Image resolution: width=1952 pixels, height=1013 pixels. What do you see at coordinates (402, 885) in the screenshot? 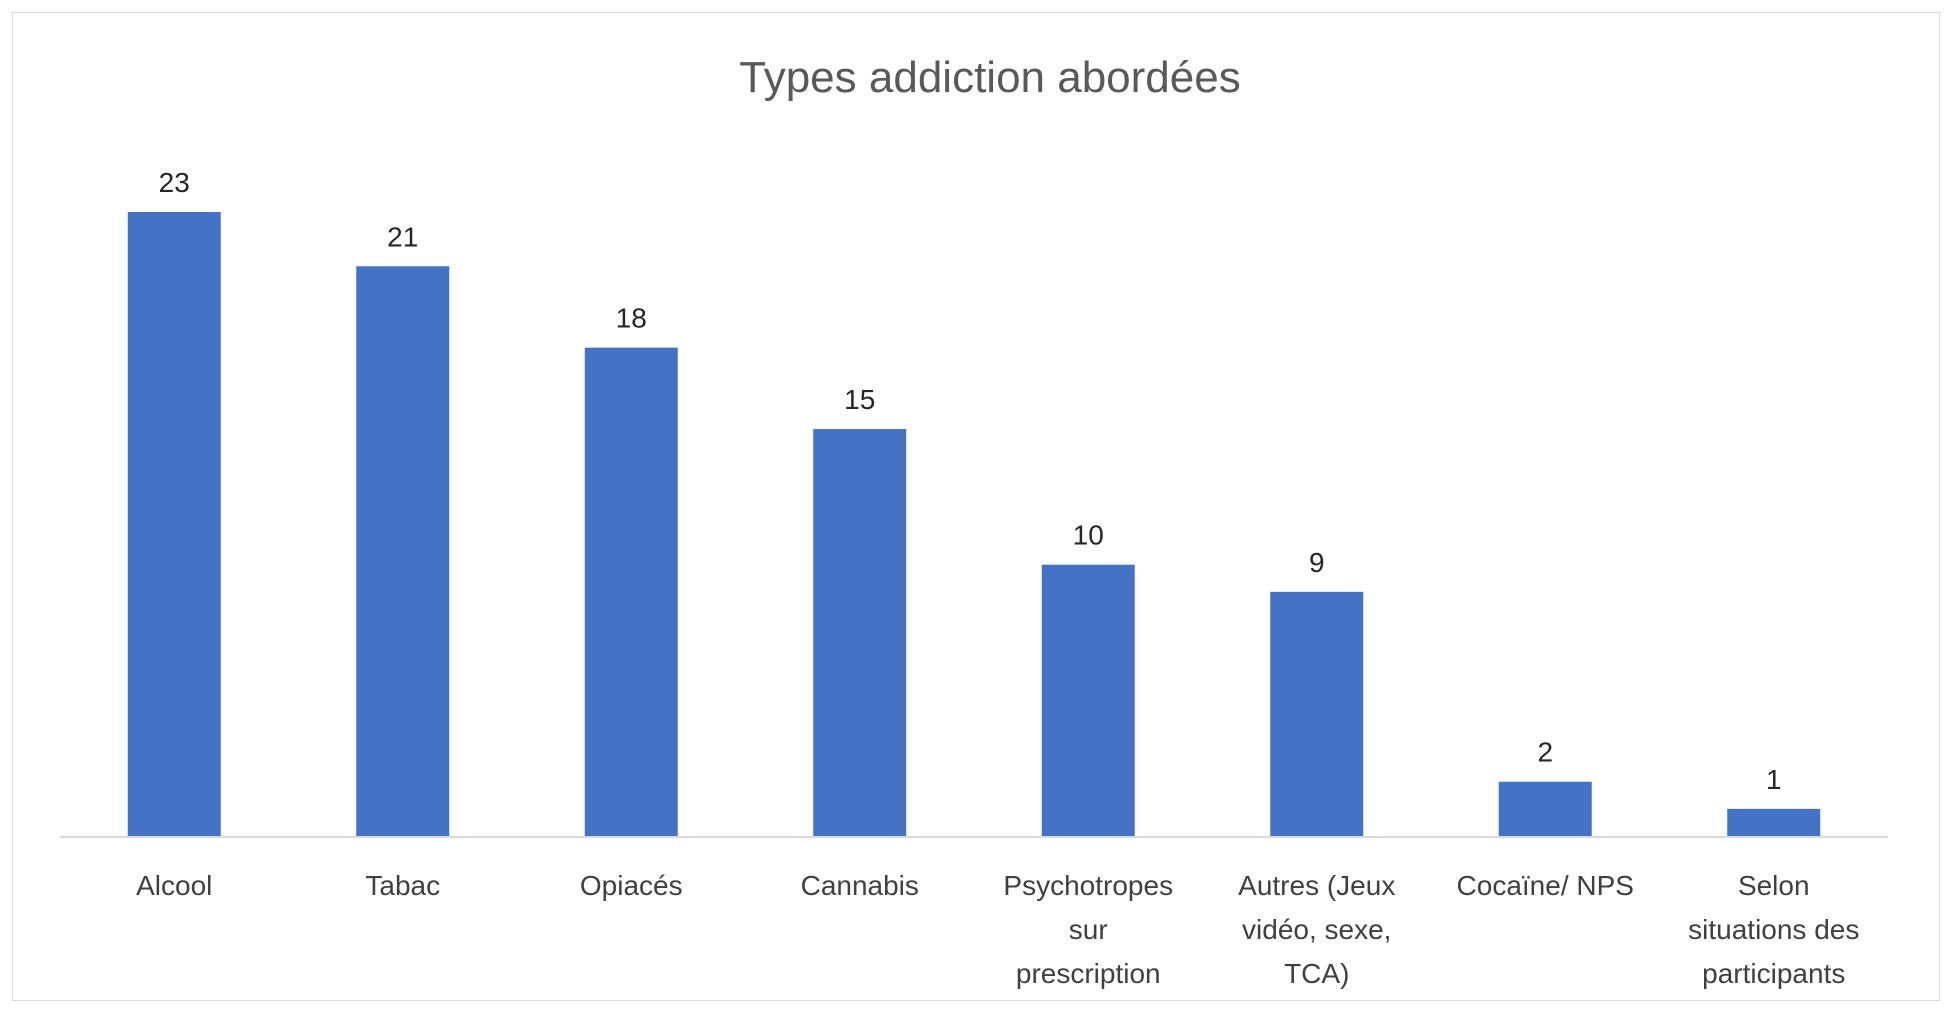
I see `x-tick-label-1: Tabac` at bounding box center [402, 885].